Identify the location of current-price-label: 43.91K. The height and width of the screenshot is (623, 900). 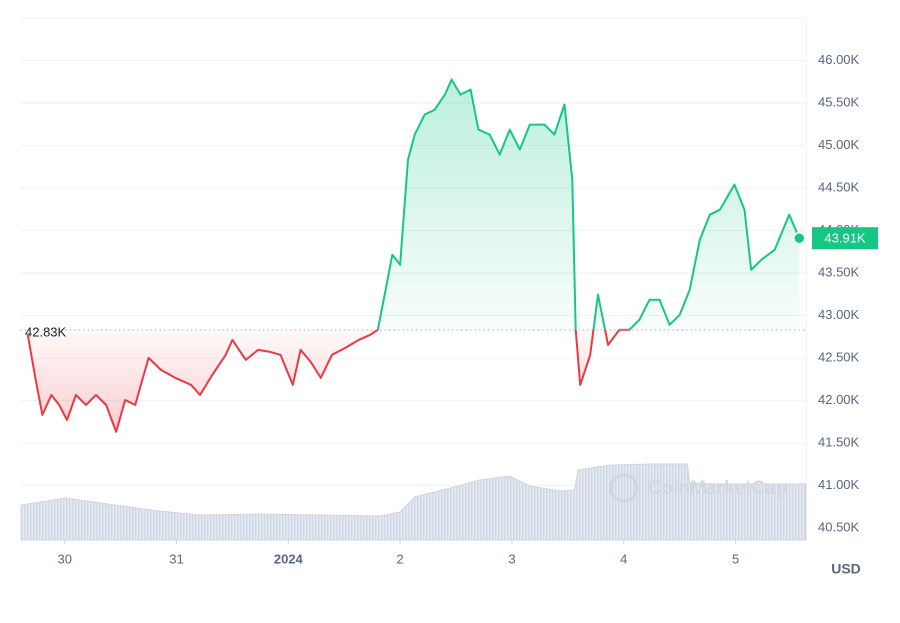
(845, 238).